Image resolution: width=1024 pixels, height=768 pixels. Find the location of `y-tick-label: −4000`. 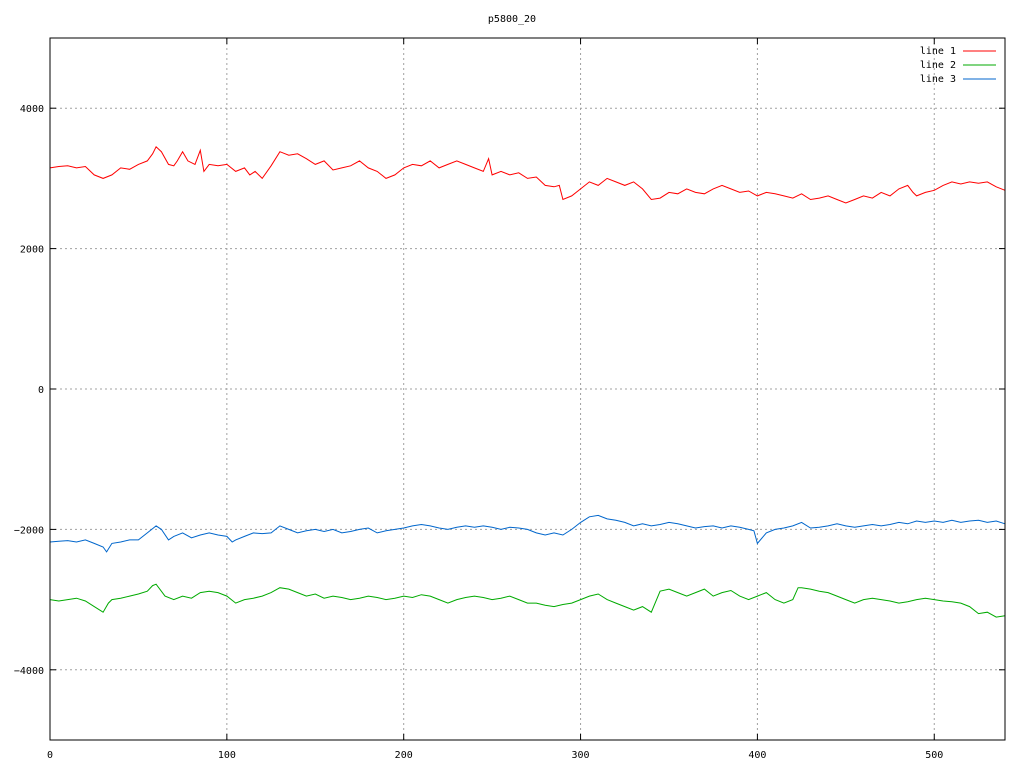

y-tick-label: −4000 is located at coordinates (29, 671).